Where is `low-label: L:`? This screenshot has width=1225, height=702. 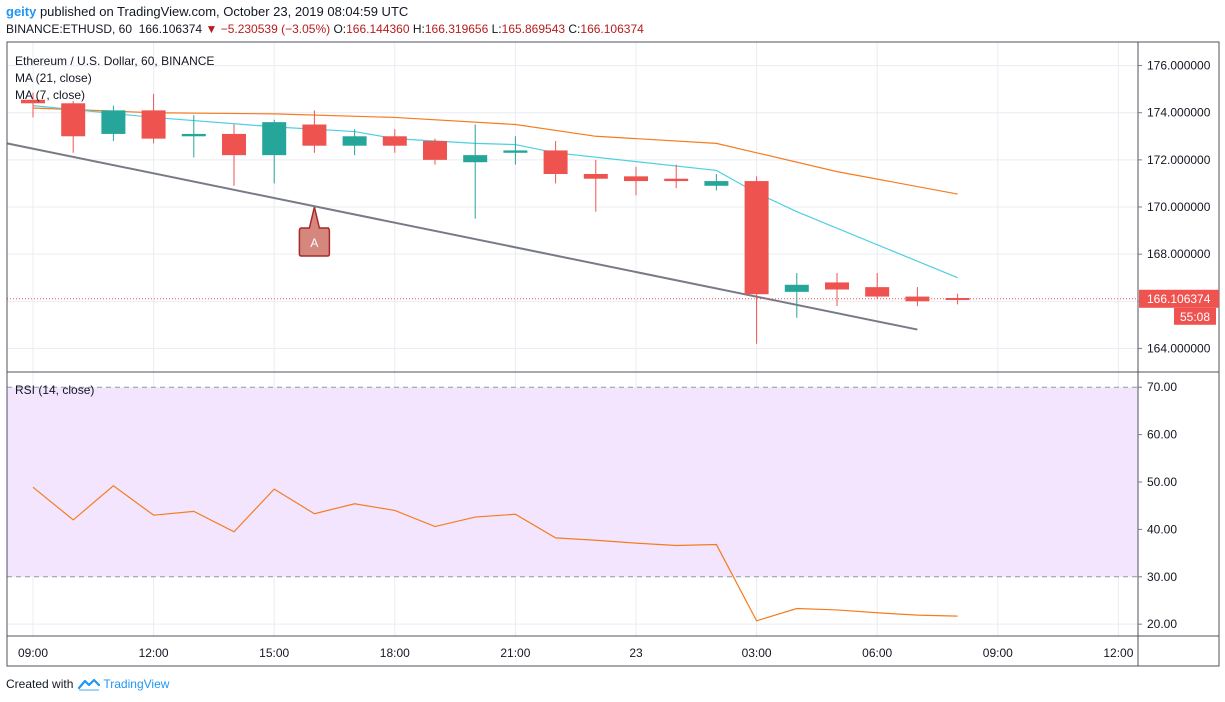
low-label: L: is located at coordinates (496, 29).